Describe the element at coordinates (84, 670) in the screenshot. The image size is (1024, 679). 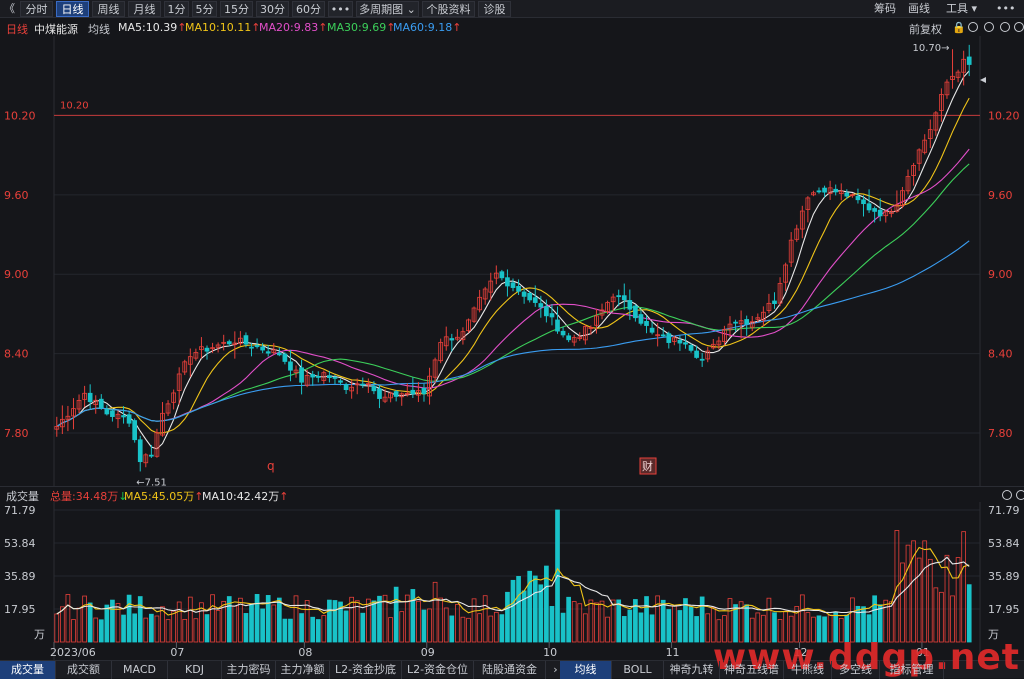
I see `indicator-tab-1: 成交额` at that location.